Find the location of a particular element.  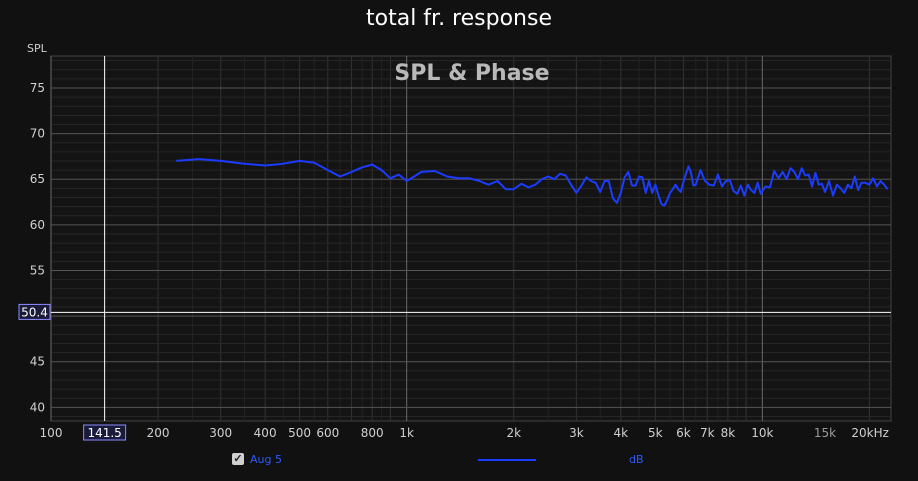

y-tick-label: 60 is located at coordinates (37, 225).